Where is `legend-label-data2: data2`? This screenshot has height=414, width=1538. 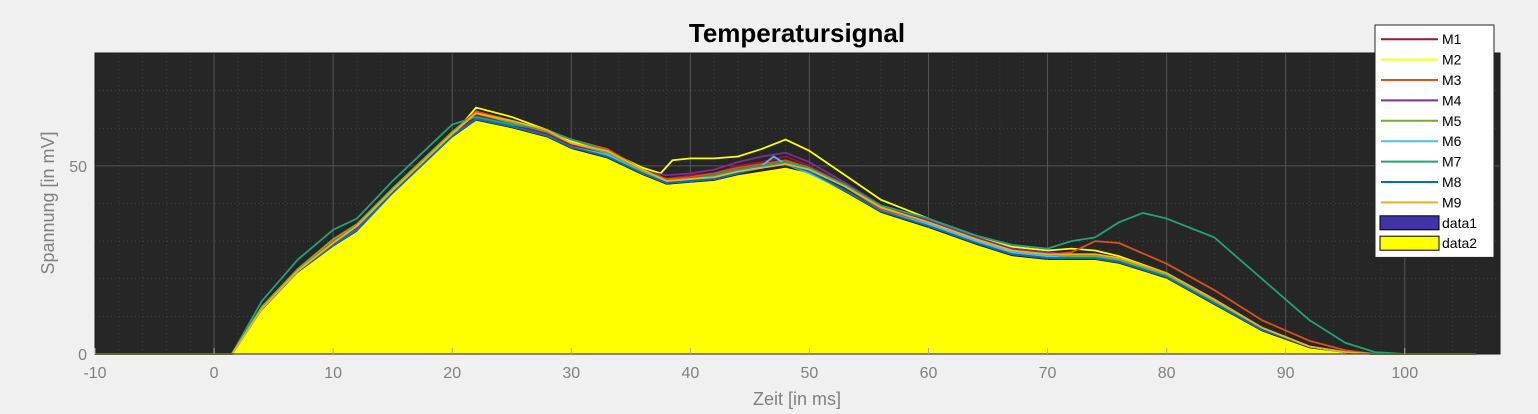 legend-label-data2: data2 is located at coordinates (1459, 243).